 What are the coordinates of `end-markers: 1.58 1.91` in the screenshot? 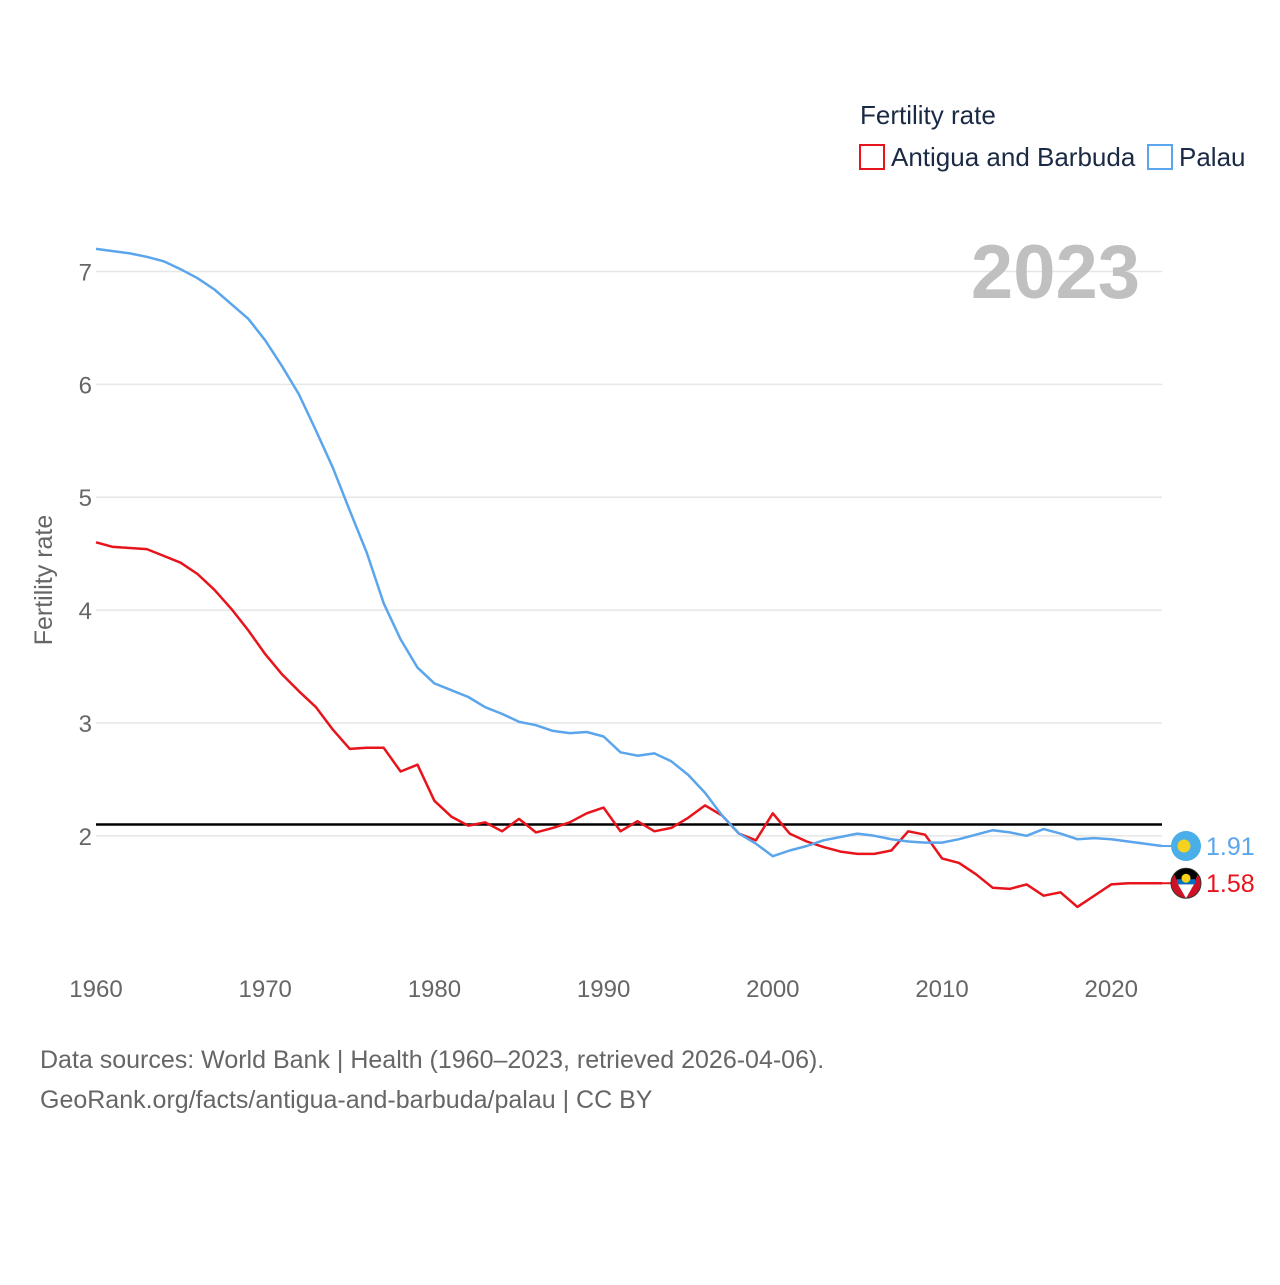 It's located at (1208, 864).